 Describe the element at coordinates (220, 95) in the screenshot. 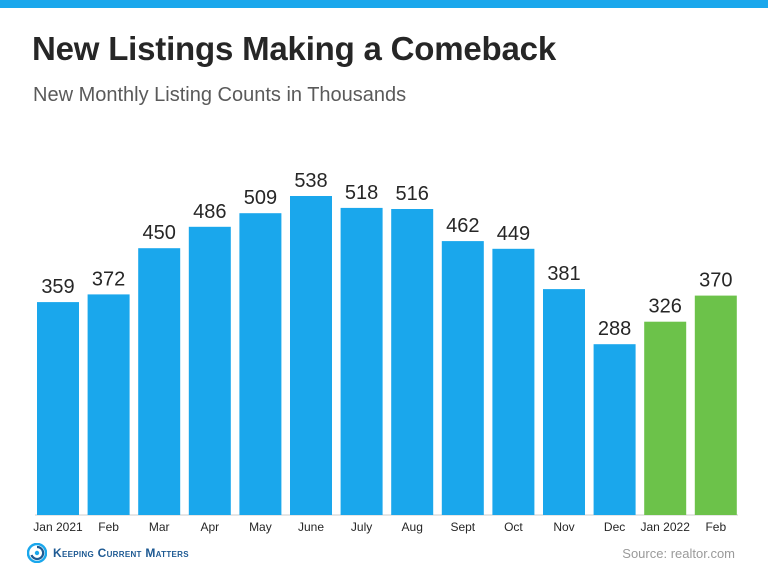

I see `chart-subtitle: New Monthly Listing Counts in Thousands` at that location.